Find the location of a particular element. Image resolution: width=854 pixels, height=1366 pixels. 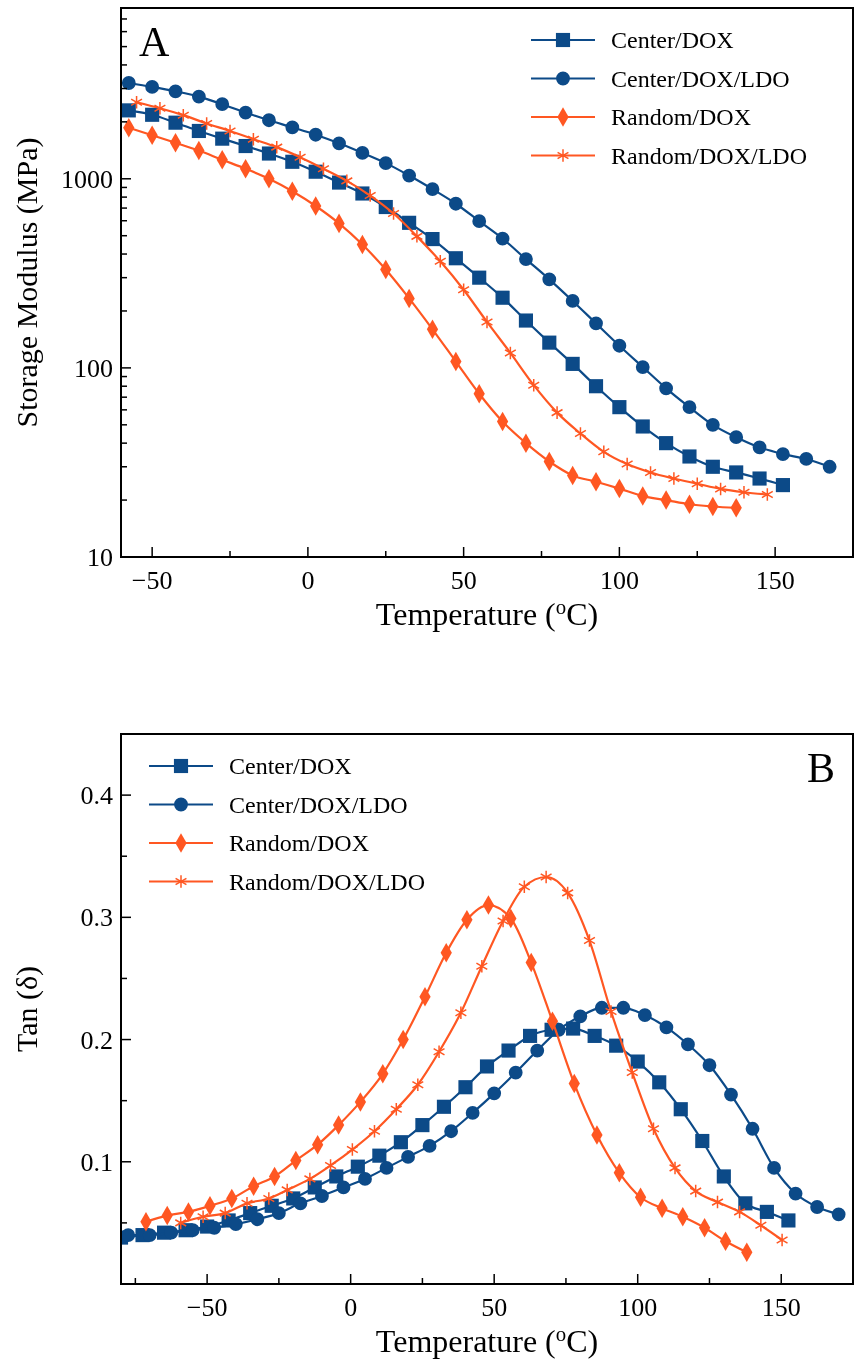

legend-label: Random/DOX/LDO is located at coordinates (327, 881).